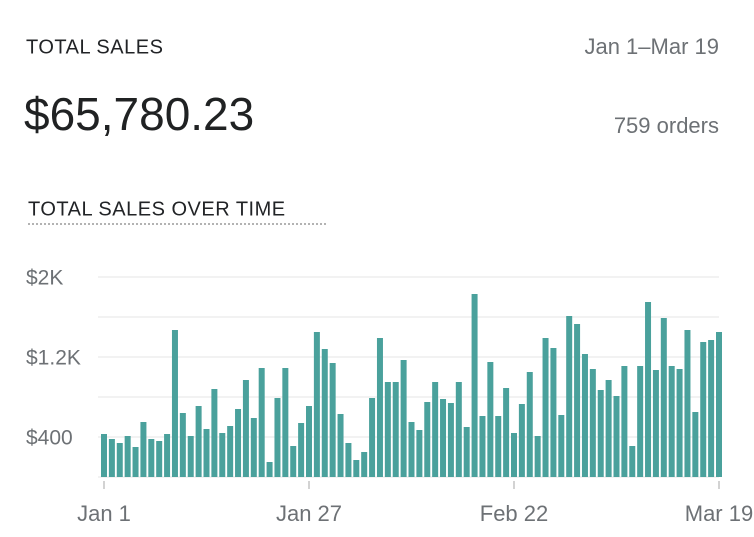 The image size is (754, 537). Describe the element at coordinates (49, 438) in the screenshot. I see `y-tick-label: $400` at that location.